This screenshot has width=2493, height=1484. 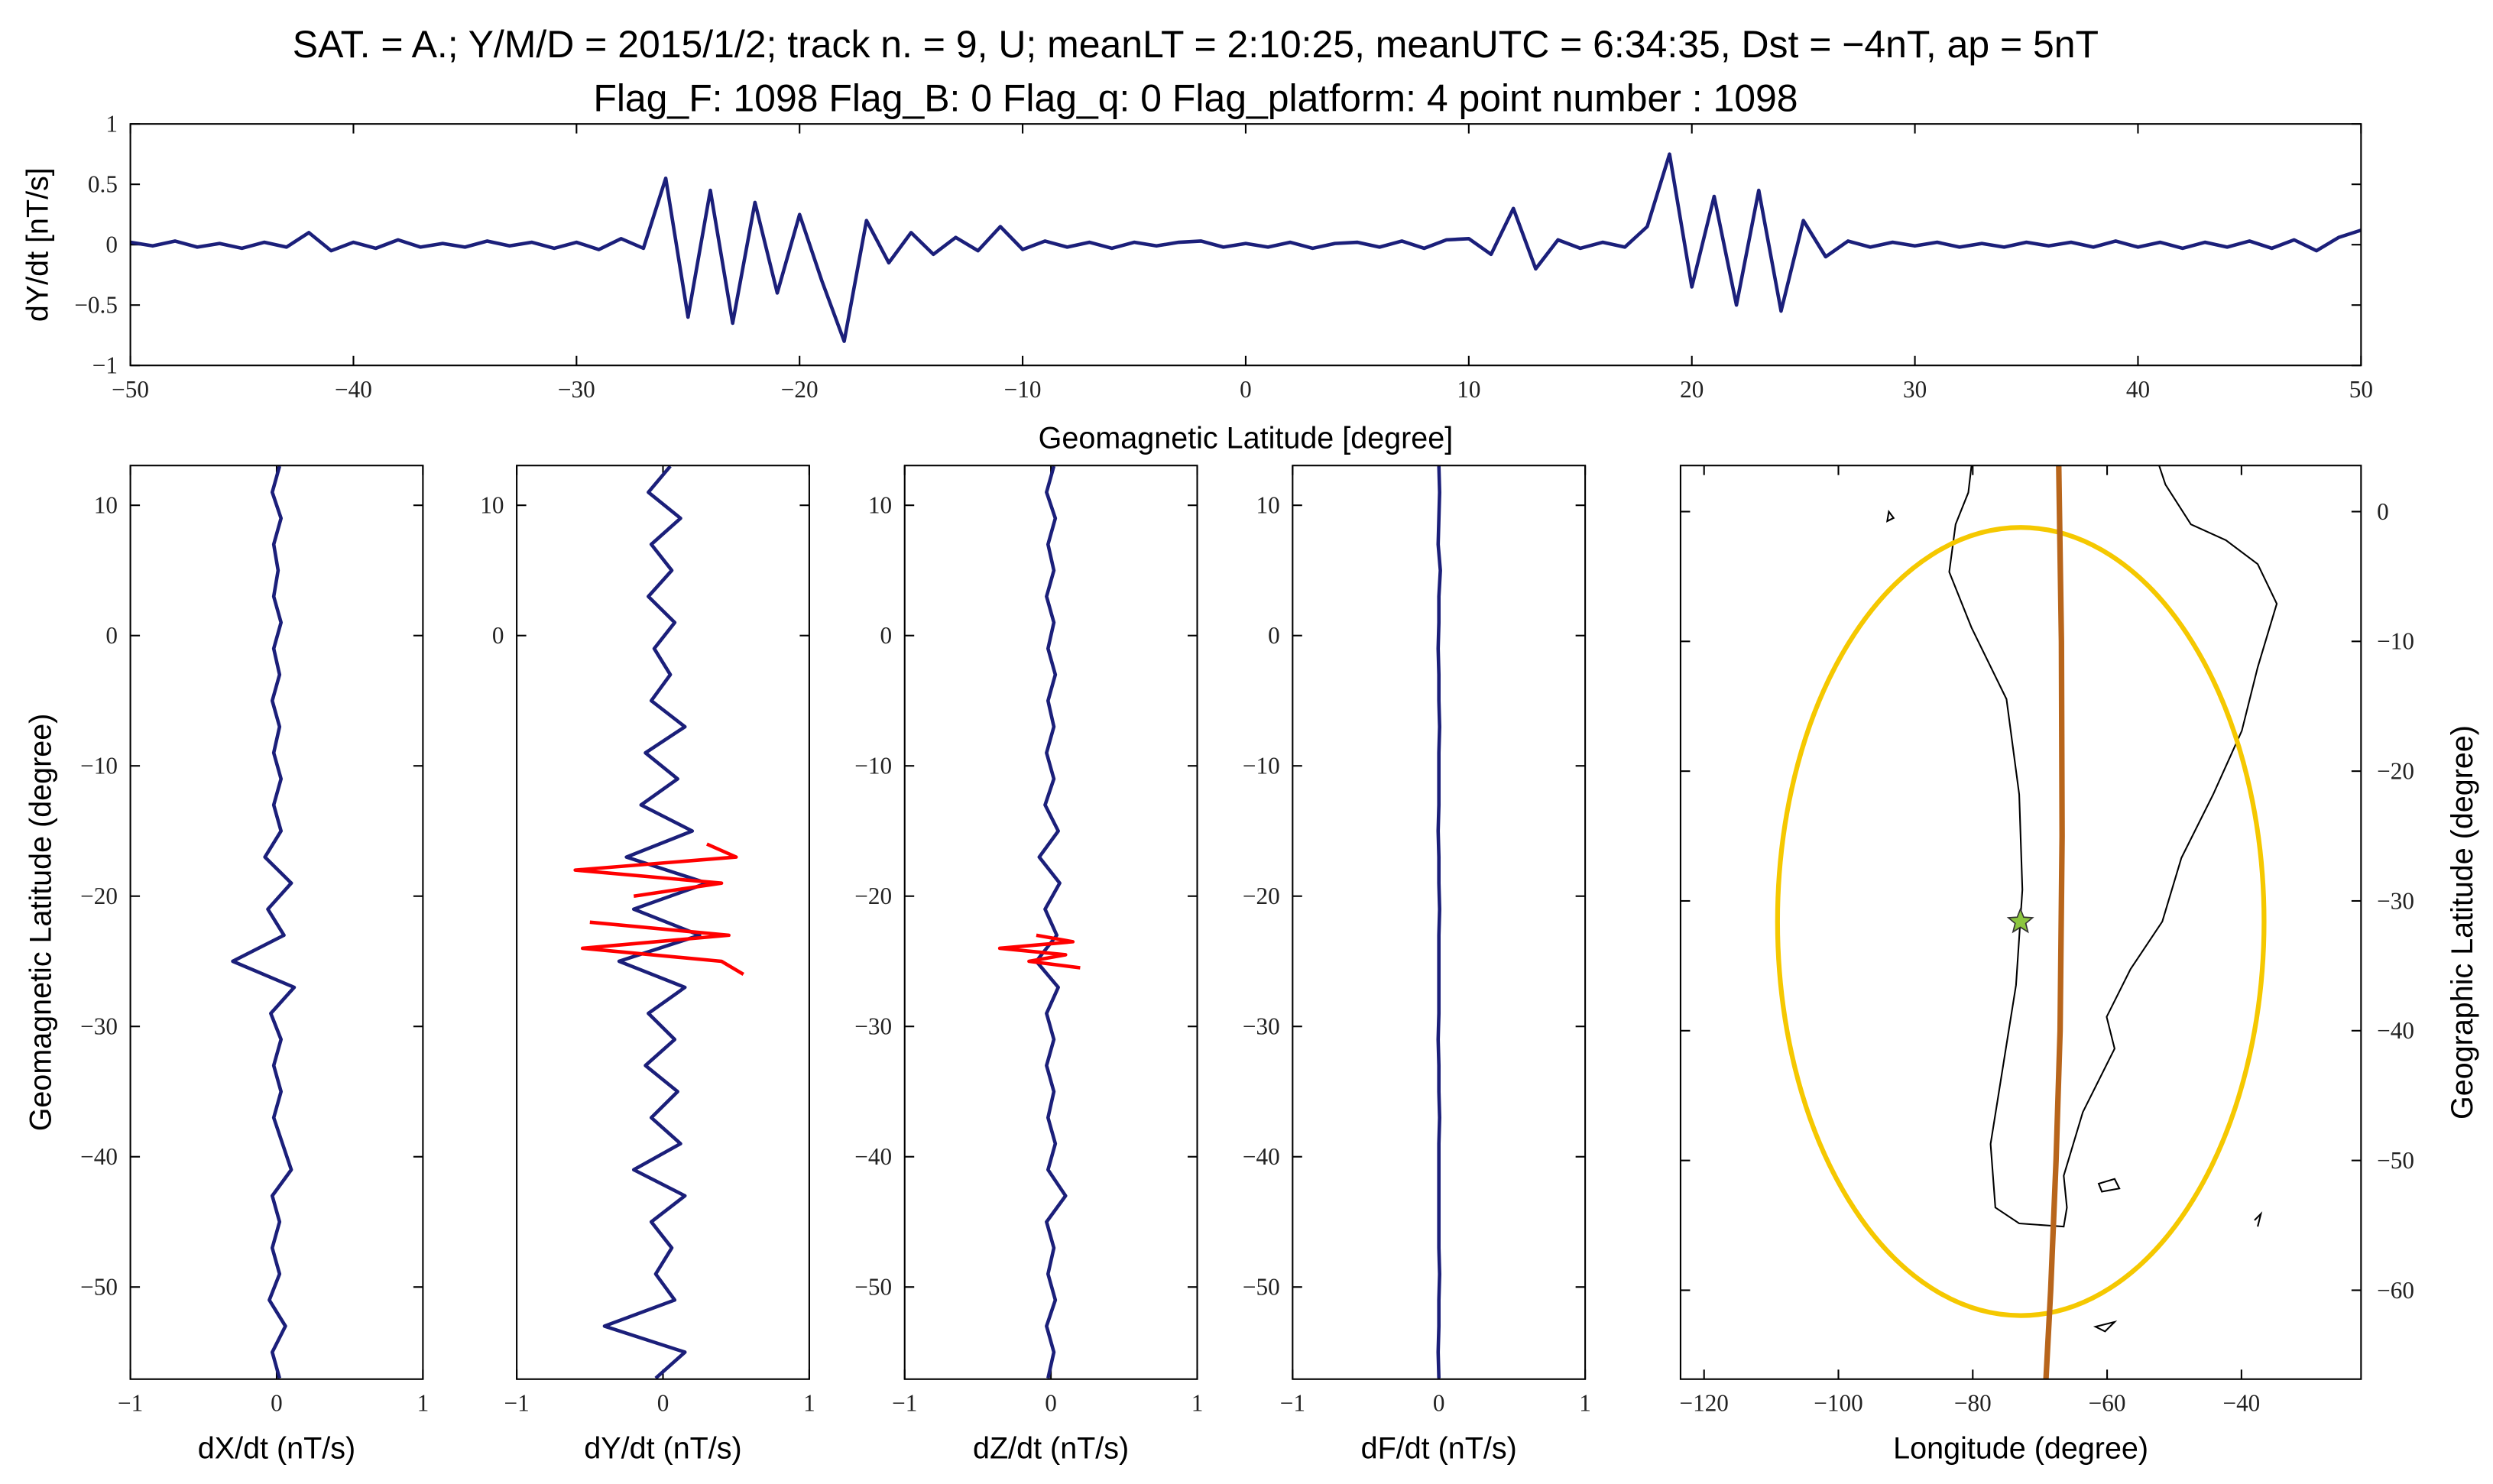 I want to click on y-axis-label: Geographic Latitude (degree), so click(x=2462, y=922).